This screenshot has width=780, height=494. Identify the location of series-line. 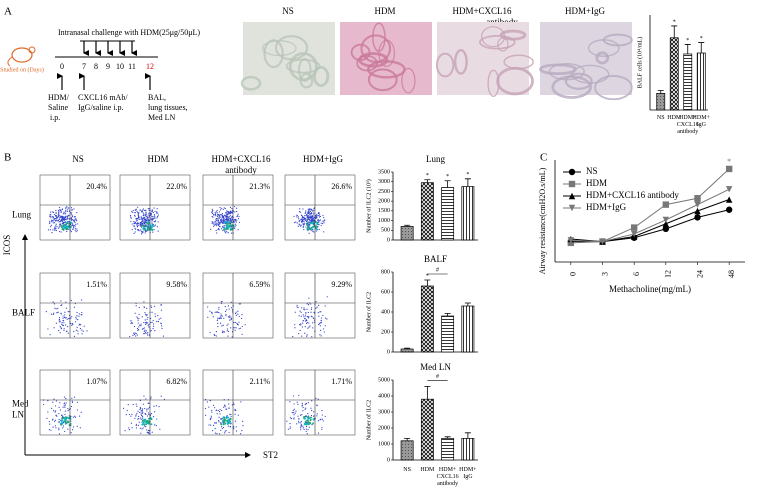
(650, 215).